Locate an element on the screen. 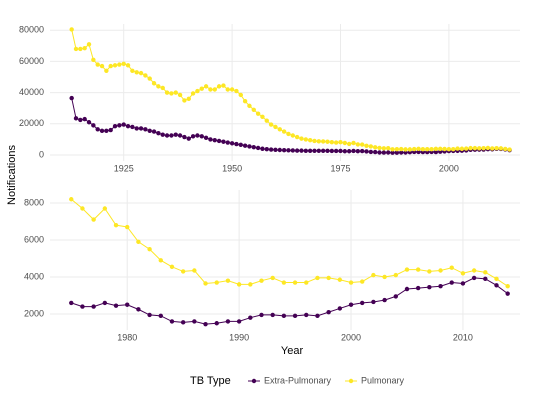 The image size is (540, 400). y-axis-label: Notifications is located at coordinates (12, 175).